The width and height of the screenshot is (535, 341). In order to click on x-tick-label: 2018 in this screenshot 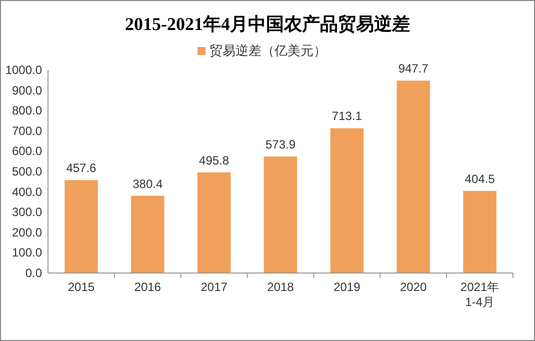, I will do `click(280, 287)`.